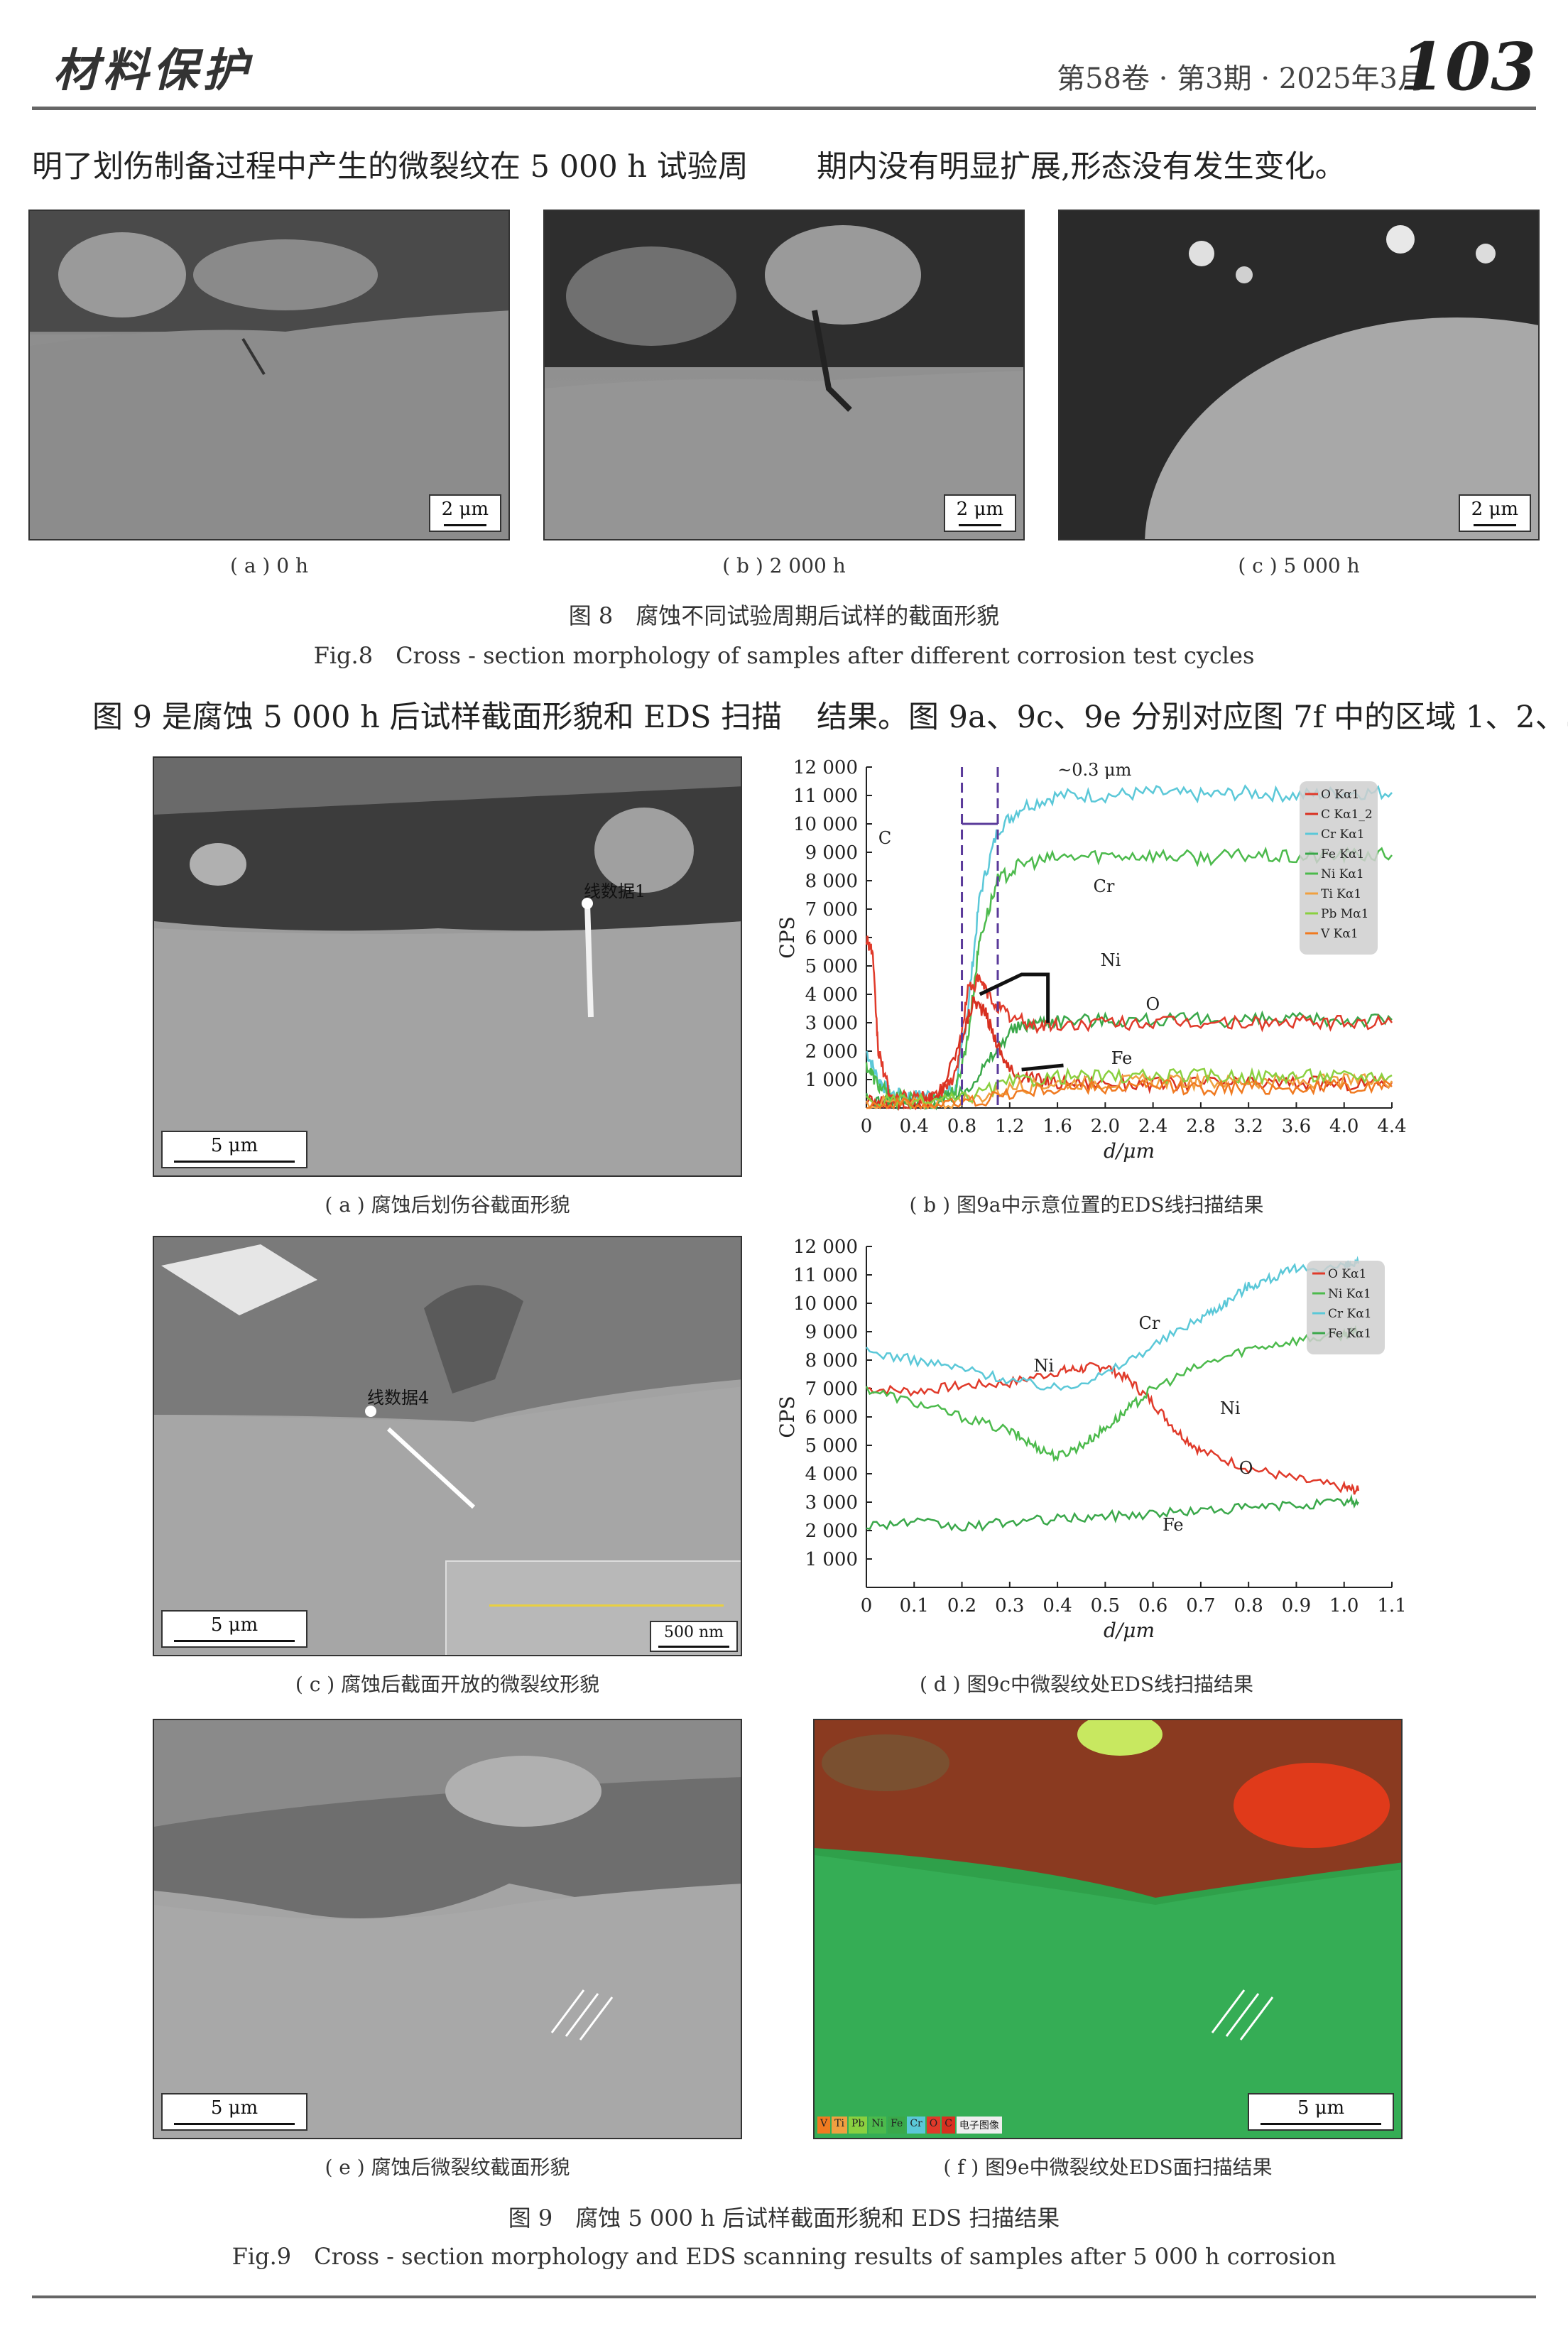  What do you see at coordinates (1057, 1606) in the screenshot?
I see `x-tick-label: 0.4` at bounding box center [1057, 1606].